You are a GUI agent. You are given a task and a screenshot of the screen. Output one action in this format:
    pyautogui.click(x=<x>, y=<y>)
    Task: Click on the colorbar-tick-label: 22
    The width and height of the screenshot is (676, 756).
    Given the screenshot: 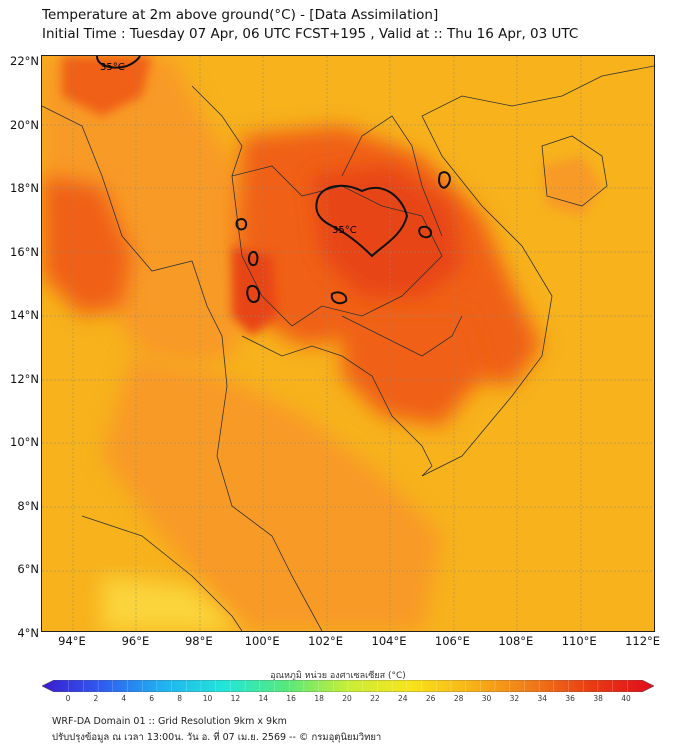 What is the action you would take?
    pyautogui.click(x=375, y=698)
    